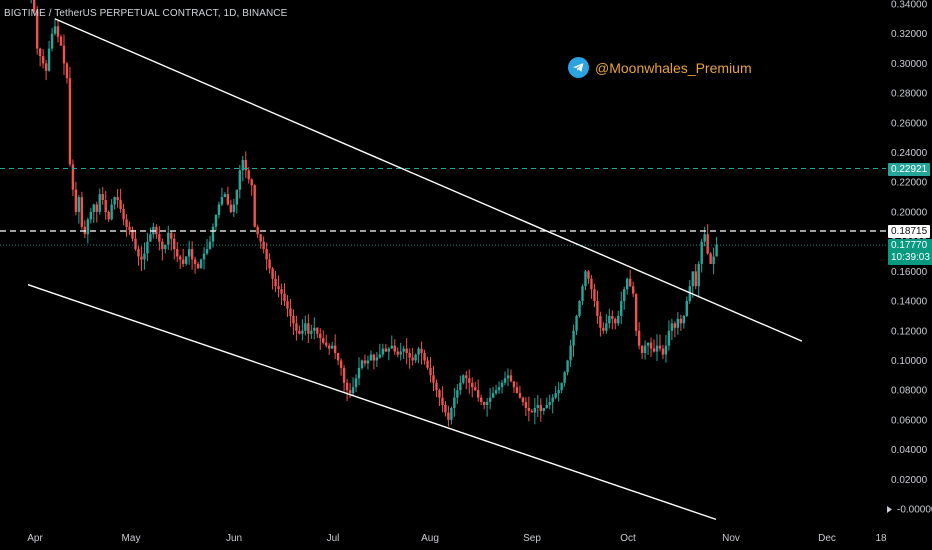 The width and height of the screenshot is (932, 550). What do you see at coordinates (532, 538) in the screenshot?
I see `time-tick-label: Sep` at bounding box center [532, 538].